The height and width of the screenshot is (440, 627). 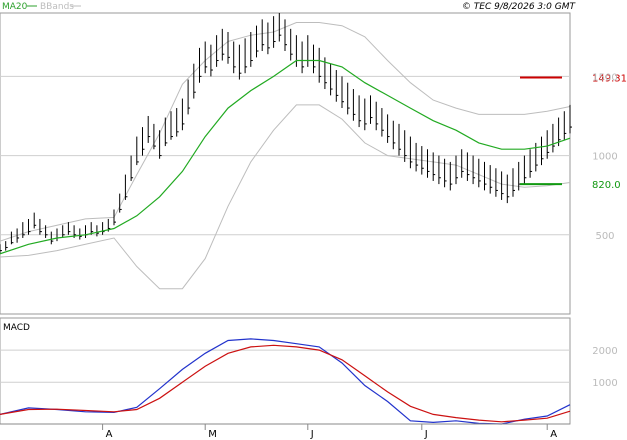 What do you see at coordinates (606, 185) in the screenshot?
I see `level-label: 820.0` at bounding box center [606, 185].